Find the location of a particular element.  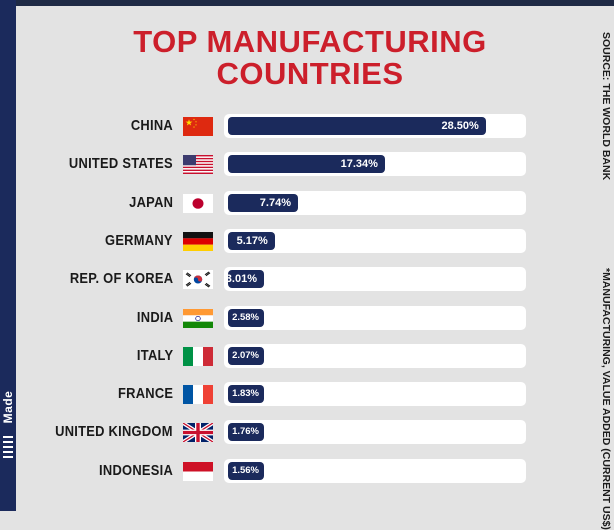

category-label: FRANCE is located at coordinates (145, 394).